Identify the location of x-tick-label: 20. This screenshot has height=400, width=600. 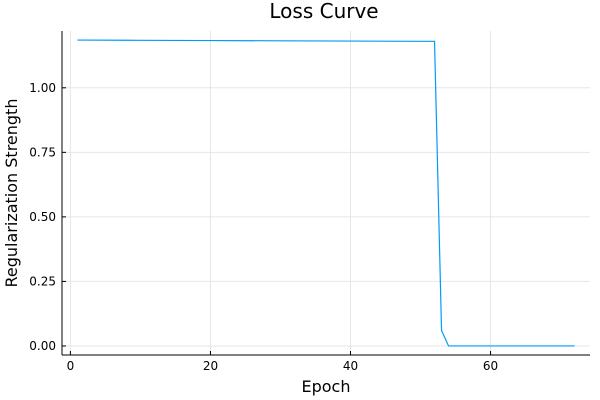
(210, 366).